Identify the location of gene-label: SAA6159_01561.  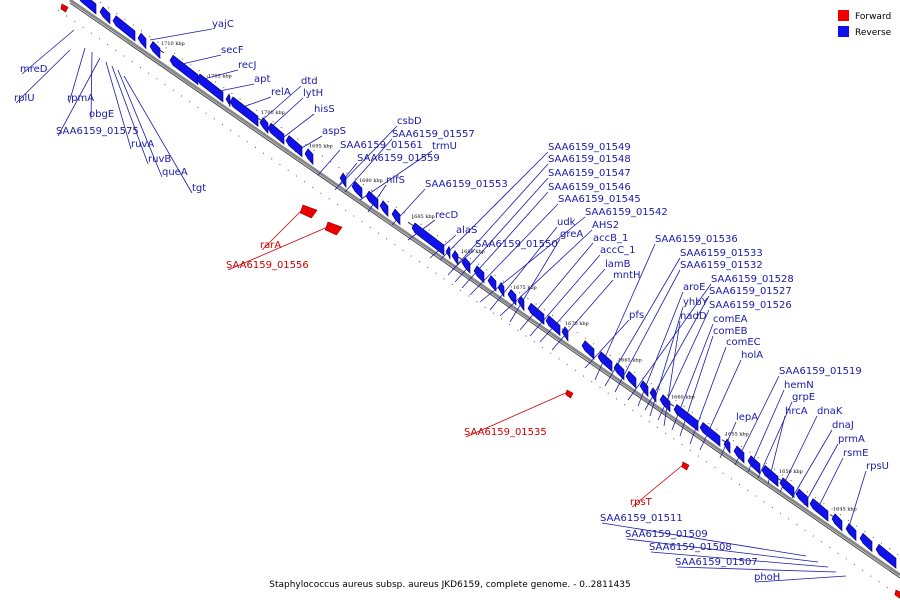
(381, 145).